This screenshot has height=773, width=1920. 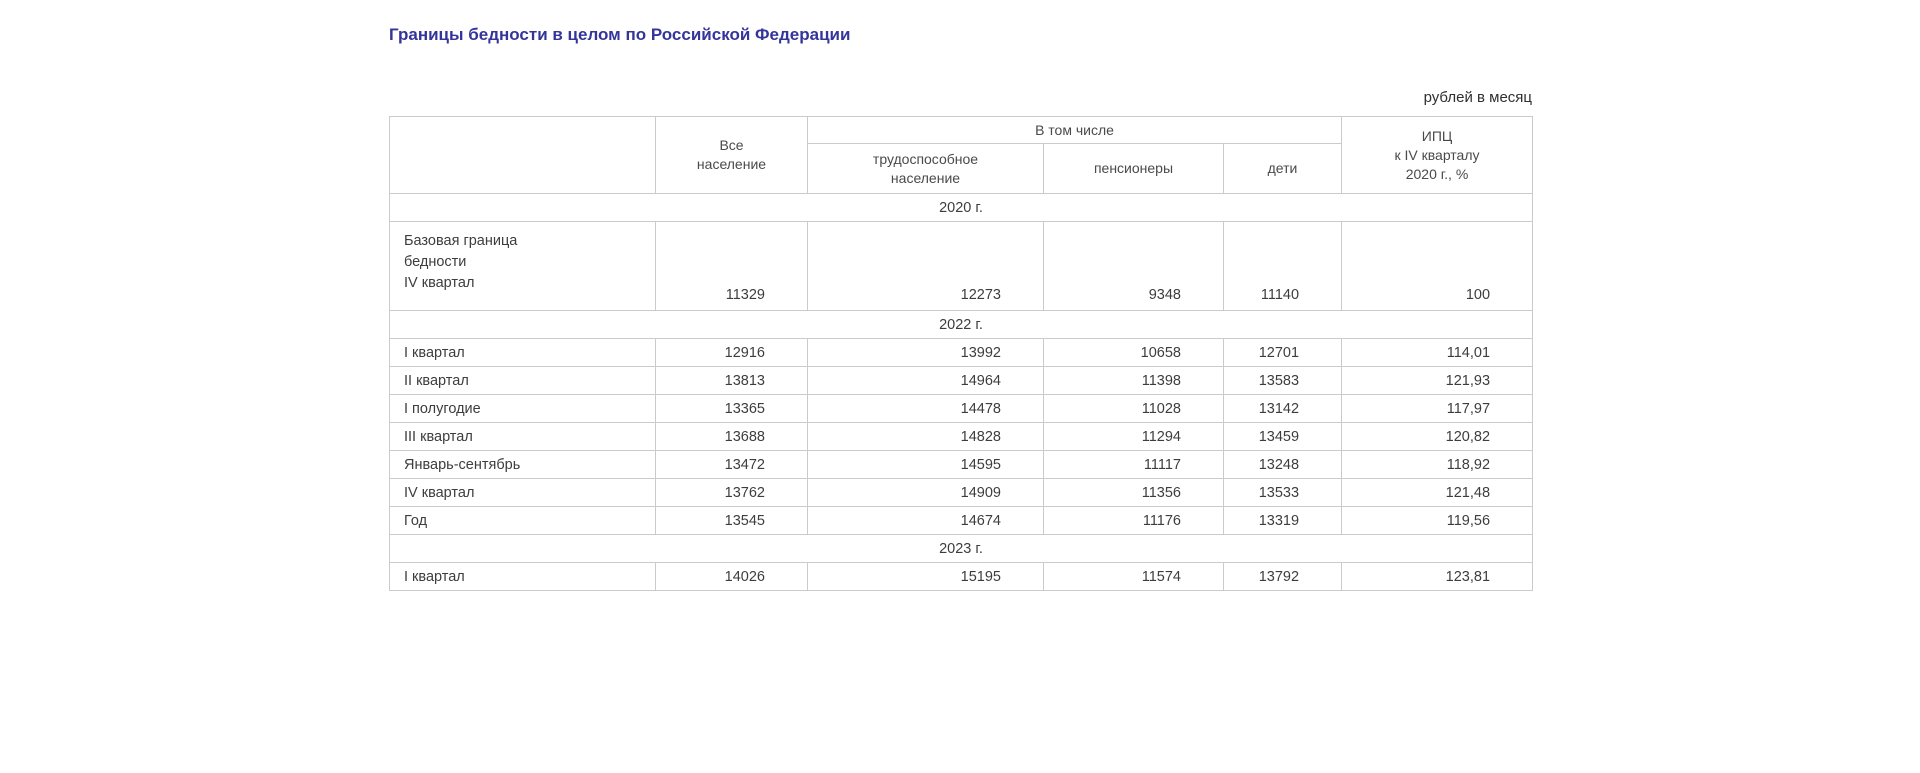 I want to click on cell-children: 12701, so click(x=1282, y=352).